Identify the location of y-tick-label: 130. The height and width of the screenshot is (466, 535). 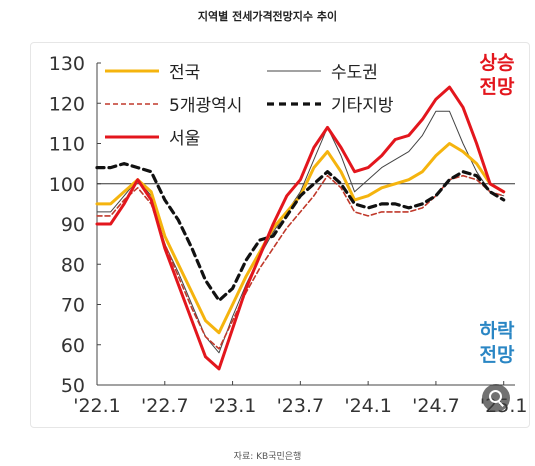
(67, 64).